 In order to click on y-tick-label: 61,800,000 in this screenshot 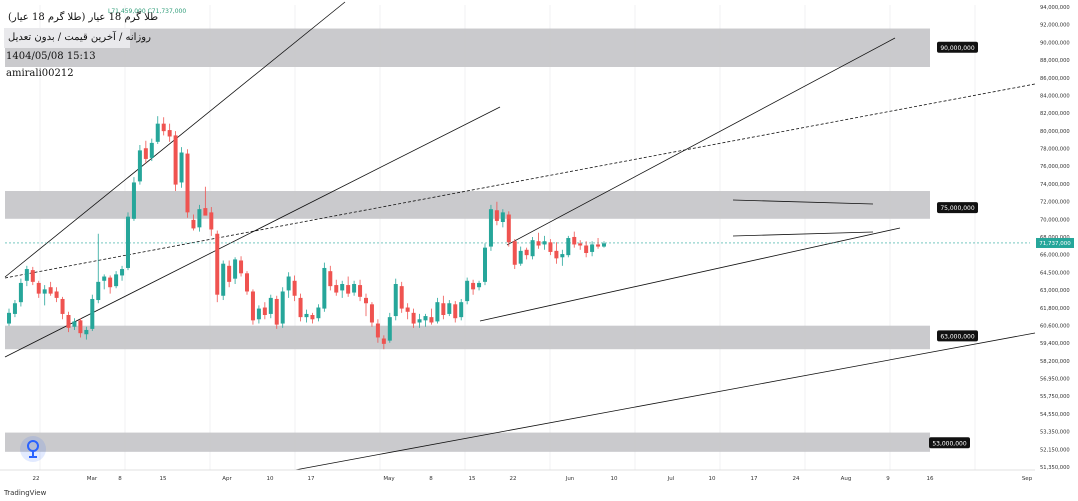, I will do `click(1055, 309)`.